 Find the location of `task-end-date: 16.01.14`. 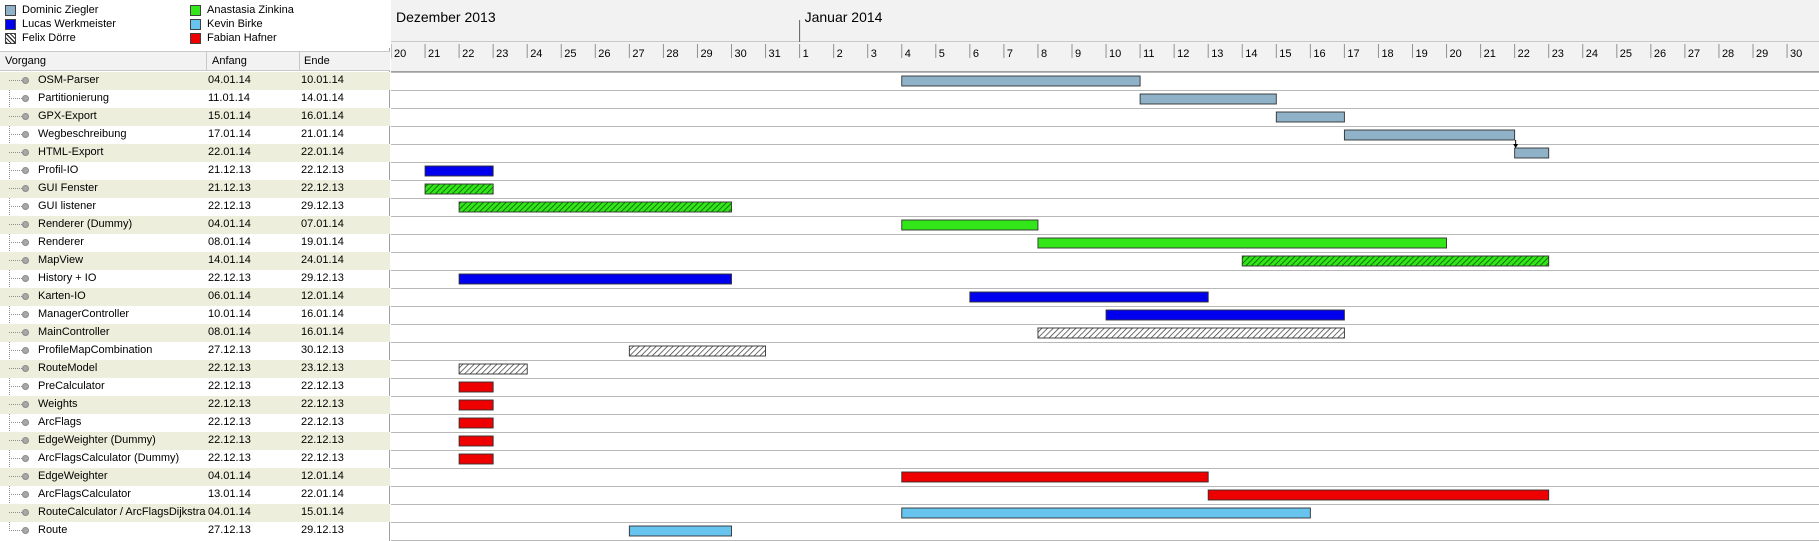

task-end-date: 16.01.14 is located at coordinates (322, 116).